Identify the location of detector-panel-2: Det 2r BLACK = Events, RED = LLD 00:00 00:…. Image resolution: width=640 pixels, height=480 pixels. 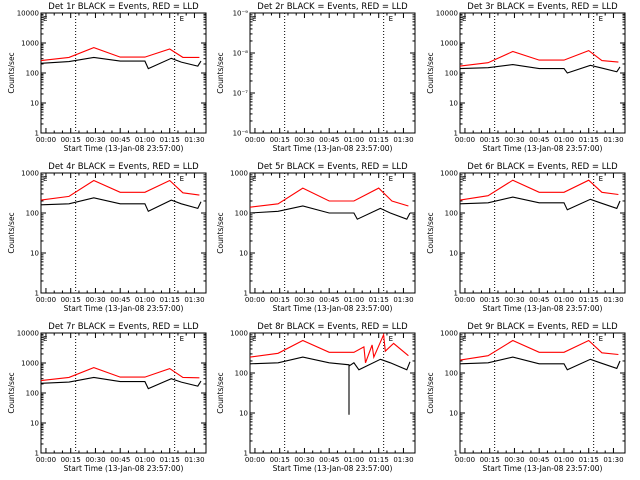
(316, 77).